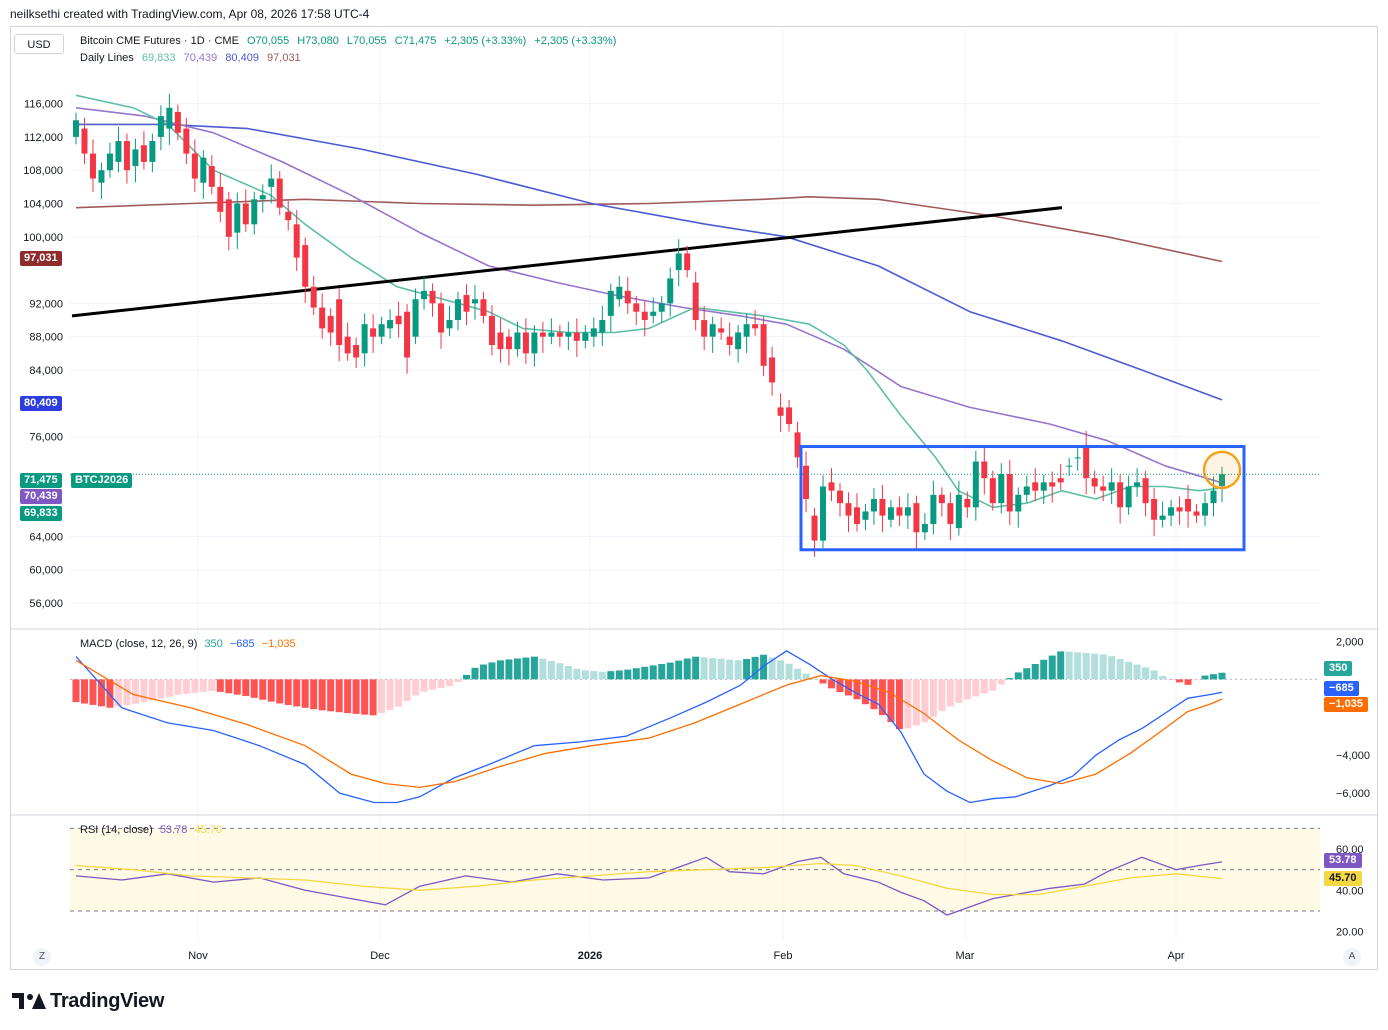 The image size is (1388, 1030). I want to click on macd-legend-title: MACD (close, 12, 26, 9), so click(139, 644).